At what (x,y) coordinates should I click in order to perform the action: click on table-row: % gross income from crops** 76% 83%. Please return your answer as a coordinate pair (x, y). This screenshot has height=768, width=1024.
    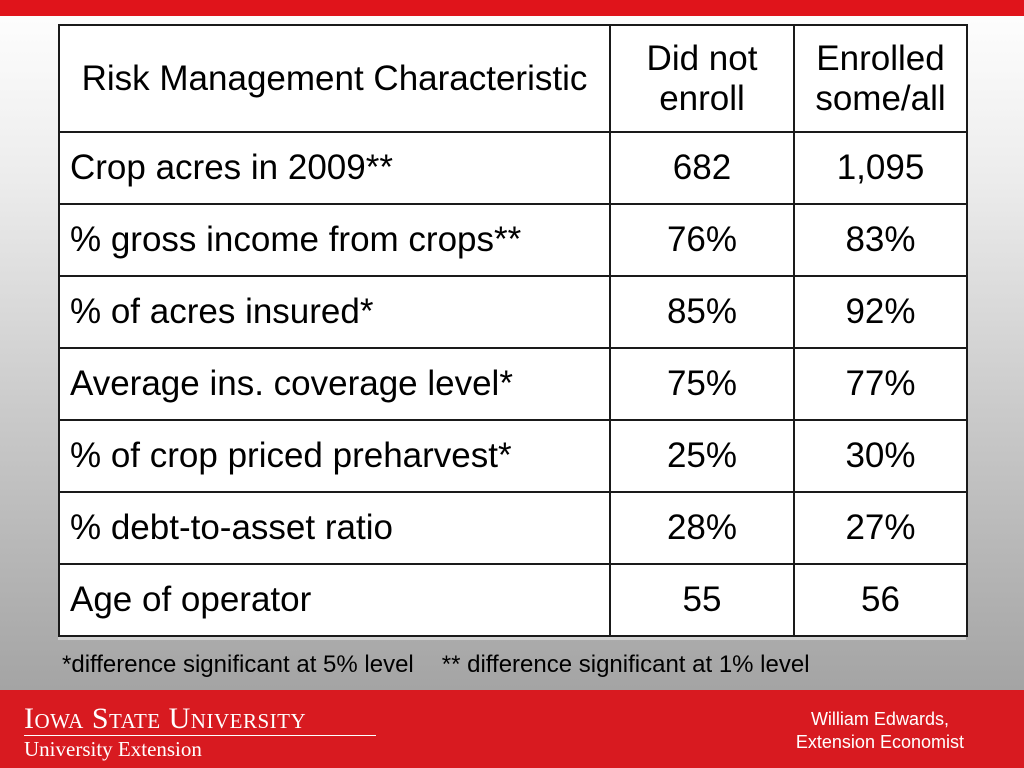
    Looking at the image, I should click on (513, 240).